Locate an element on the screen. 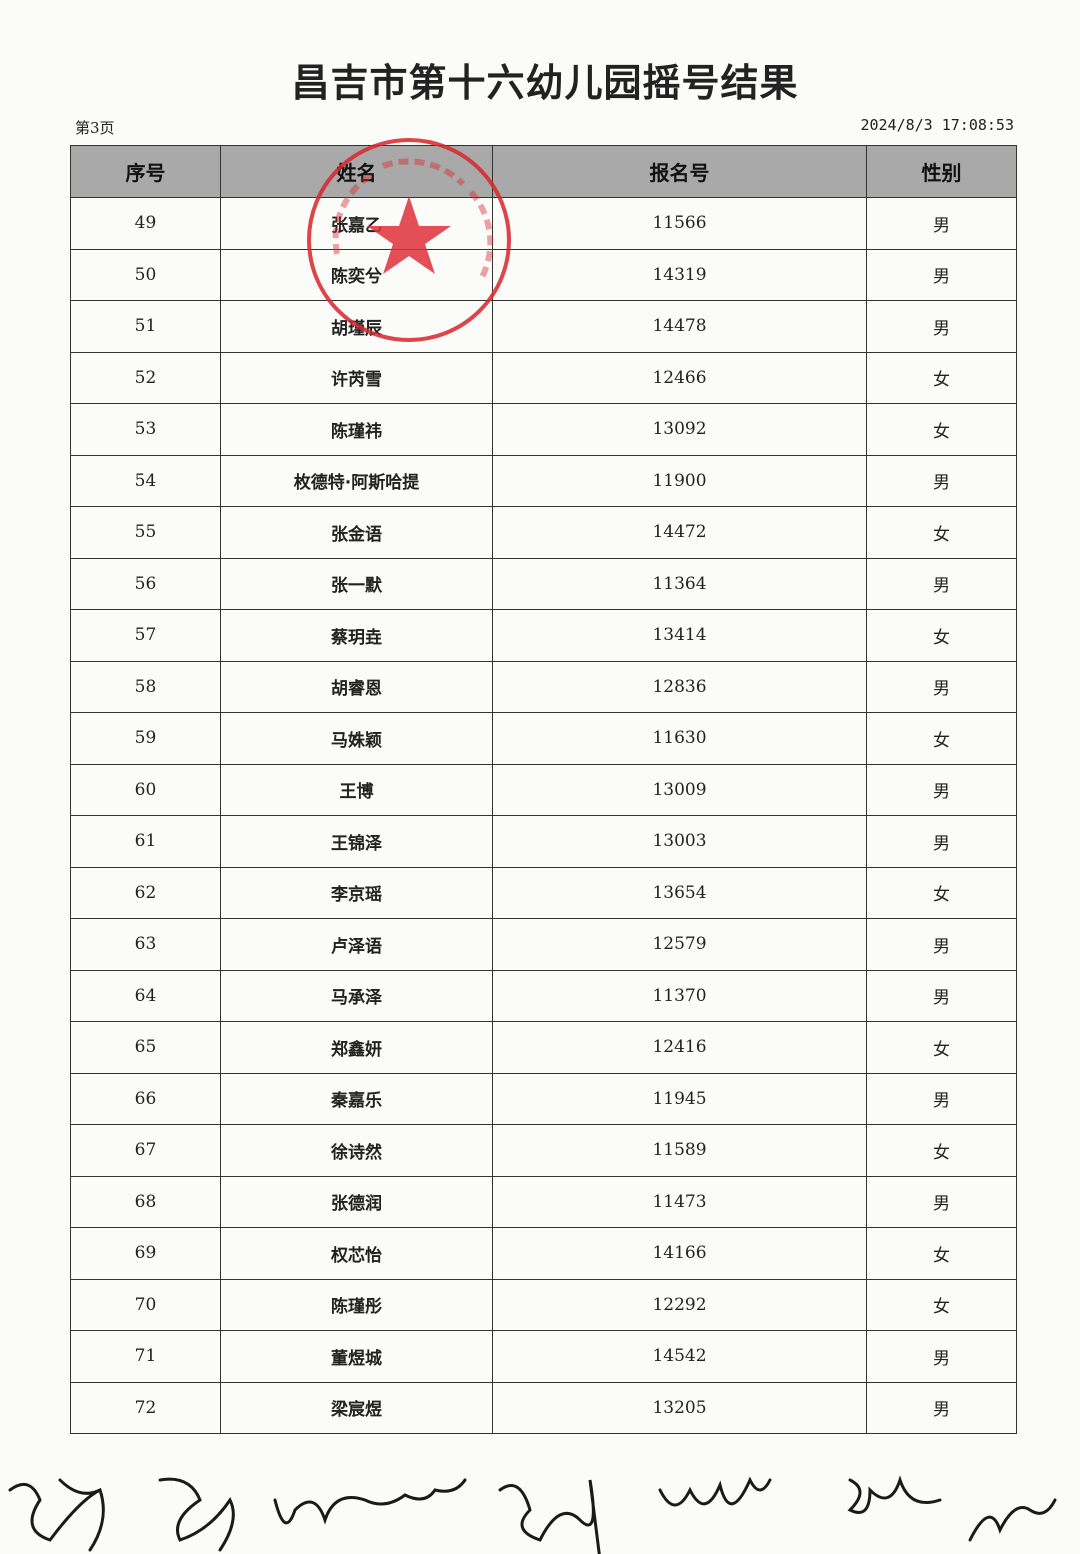  cell-index: 65 is located at coordinates (145, 1047).